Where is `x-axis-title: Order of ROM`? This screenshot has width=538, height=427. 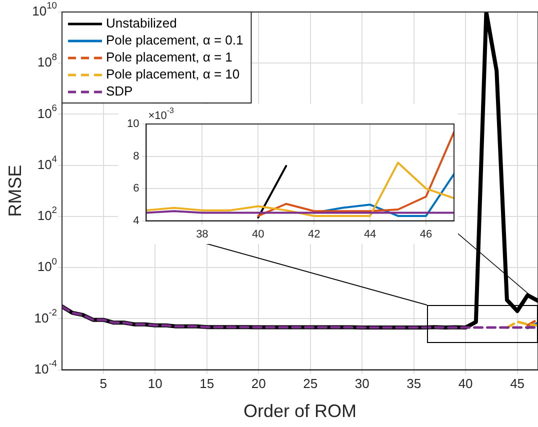 x-axis-title: Order of ROM is located at coordinates (300, 411).